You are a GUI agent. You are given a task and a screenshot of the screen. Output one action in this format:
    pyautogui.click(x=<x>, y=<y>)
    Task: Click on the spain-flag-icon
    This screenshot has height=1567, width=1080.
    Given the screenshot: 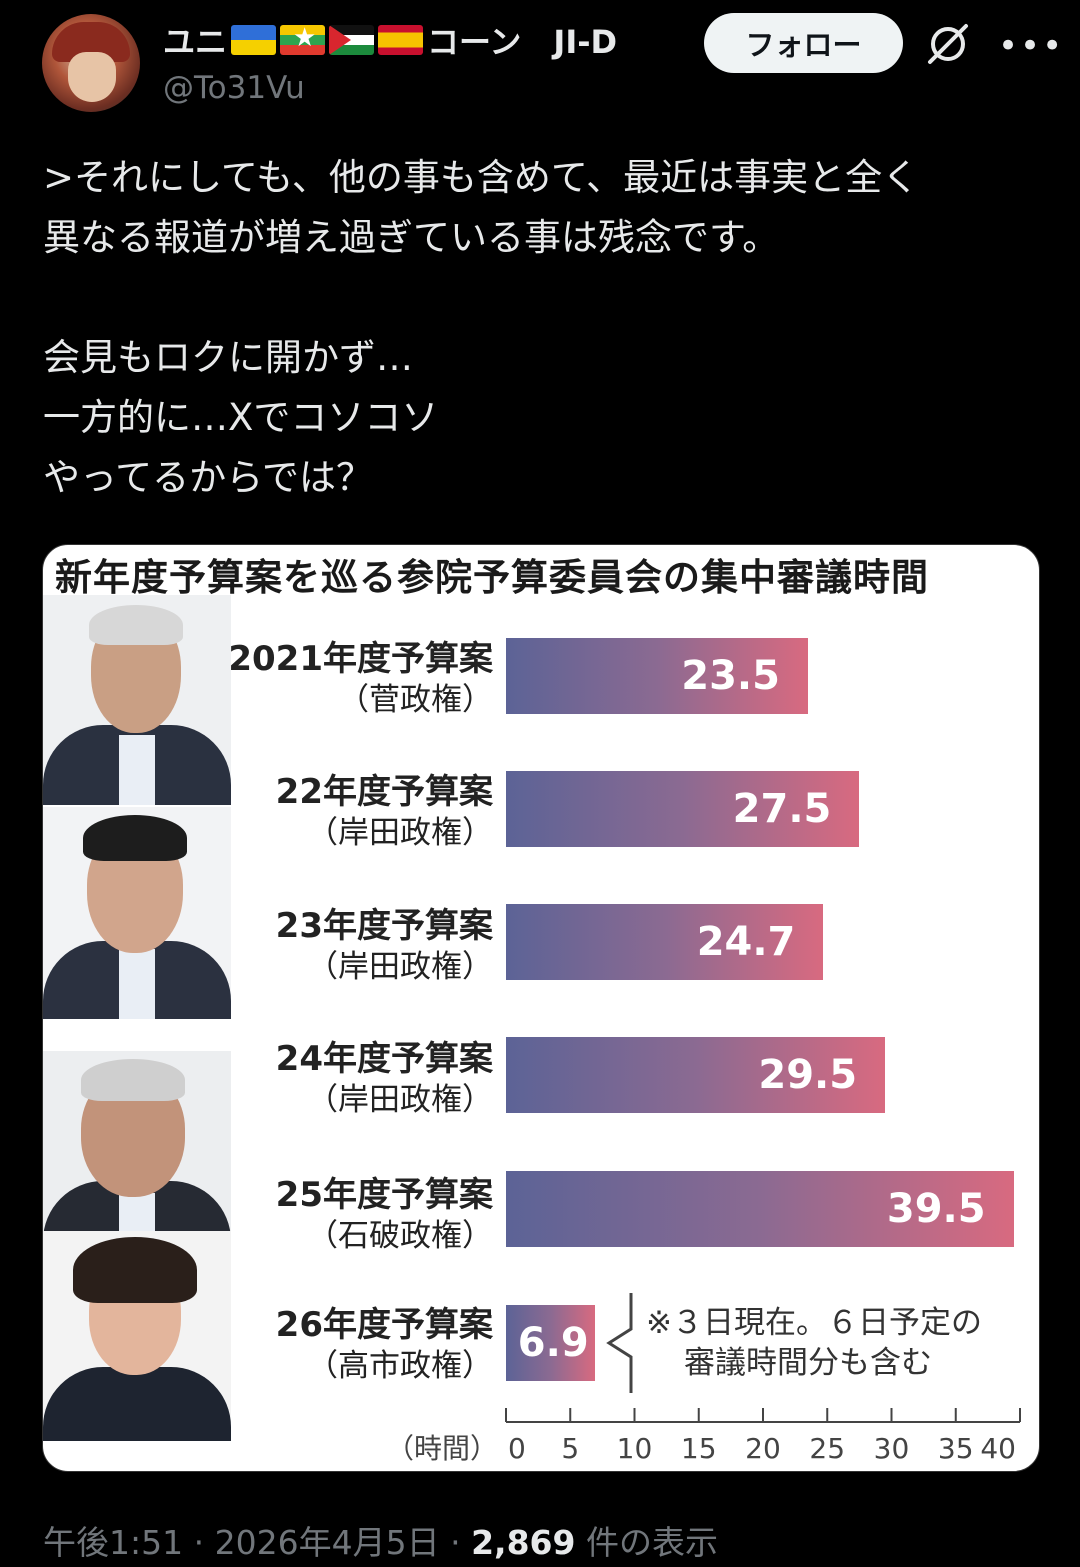 What is the action you would take?
    pyautogui.click(x=401, y=40)
    